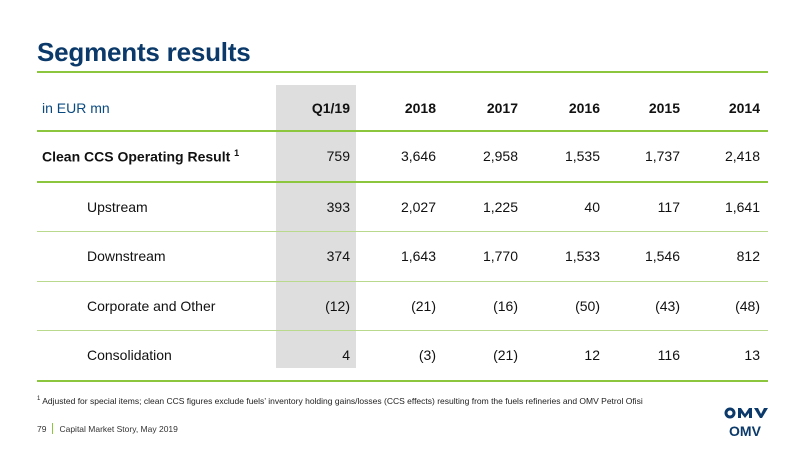 This screenshot has width=800, height=451. Describe the element at coordinates (592, 206) in the screenshot. I see `table-cell: 40` at that location.